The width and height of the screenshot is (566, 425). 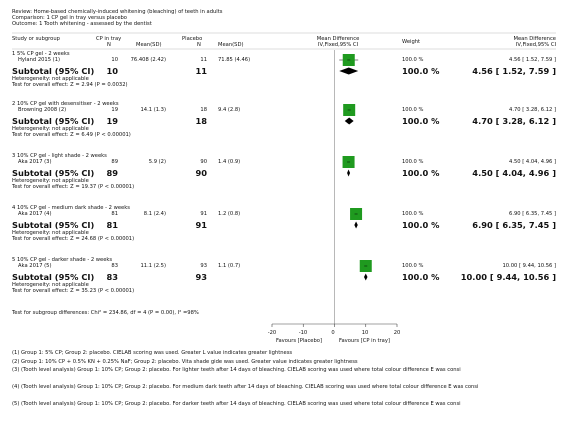 I want to click on axis-left-label: Favours [Placebo], so click(x=298, y=341).